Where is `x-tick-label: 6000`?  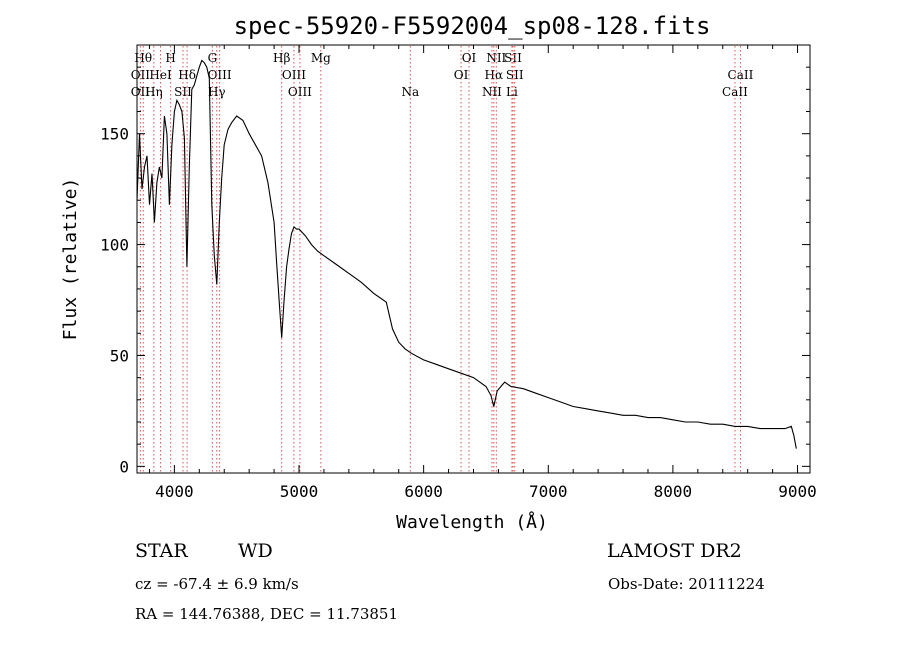 x-tick-label: 6000 is located at coordinates (423, 491).